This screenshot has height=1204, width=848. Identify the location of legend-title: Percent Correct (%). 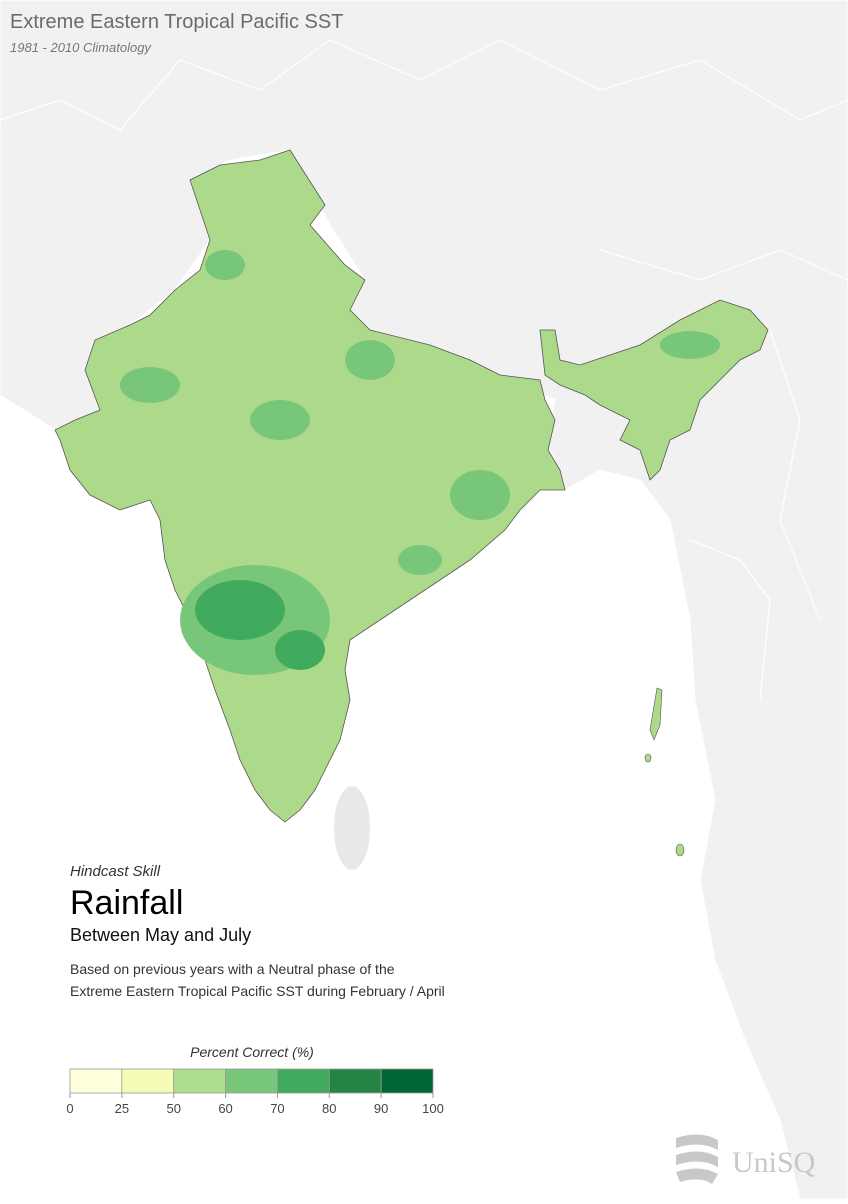
(252, 1052).